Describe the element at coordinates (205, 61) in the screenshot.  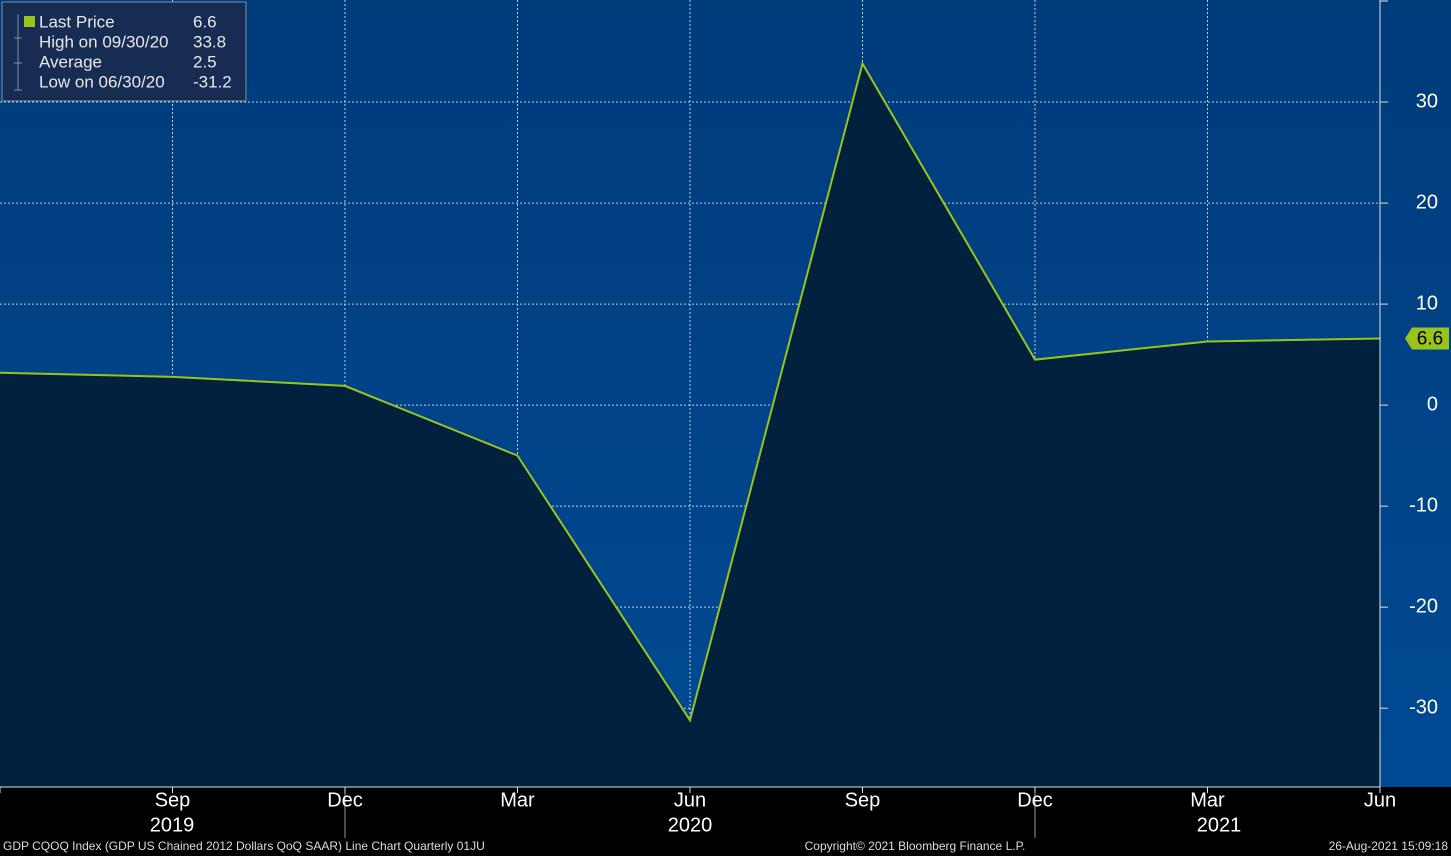
I see `legend-value: 2.5` at that location.